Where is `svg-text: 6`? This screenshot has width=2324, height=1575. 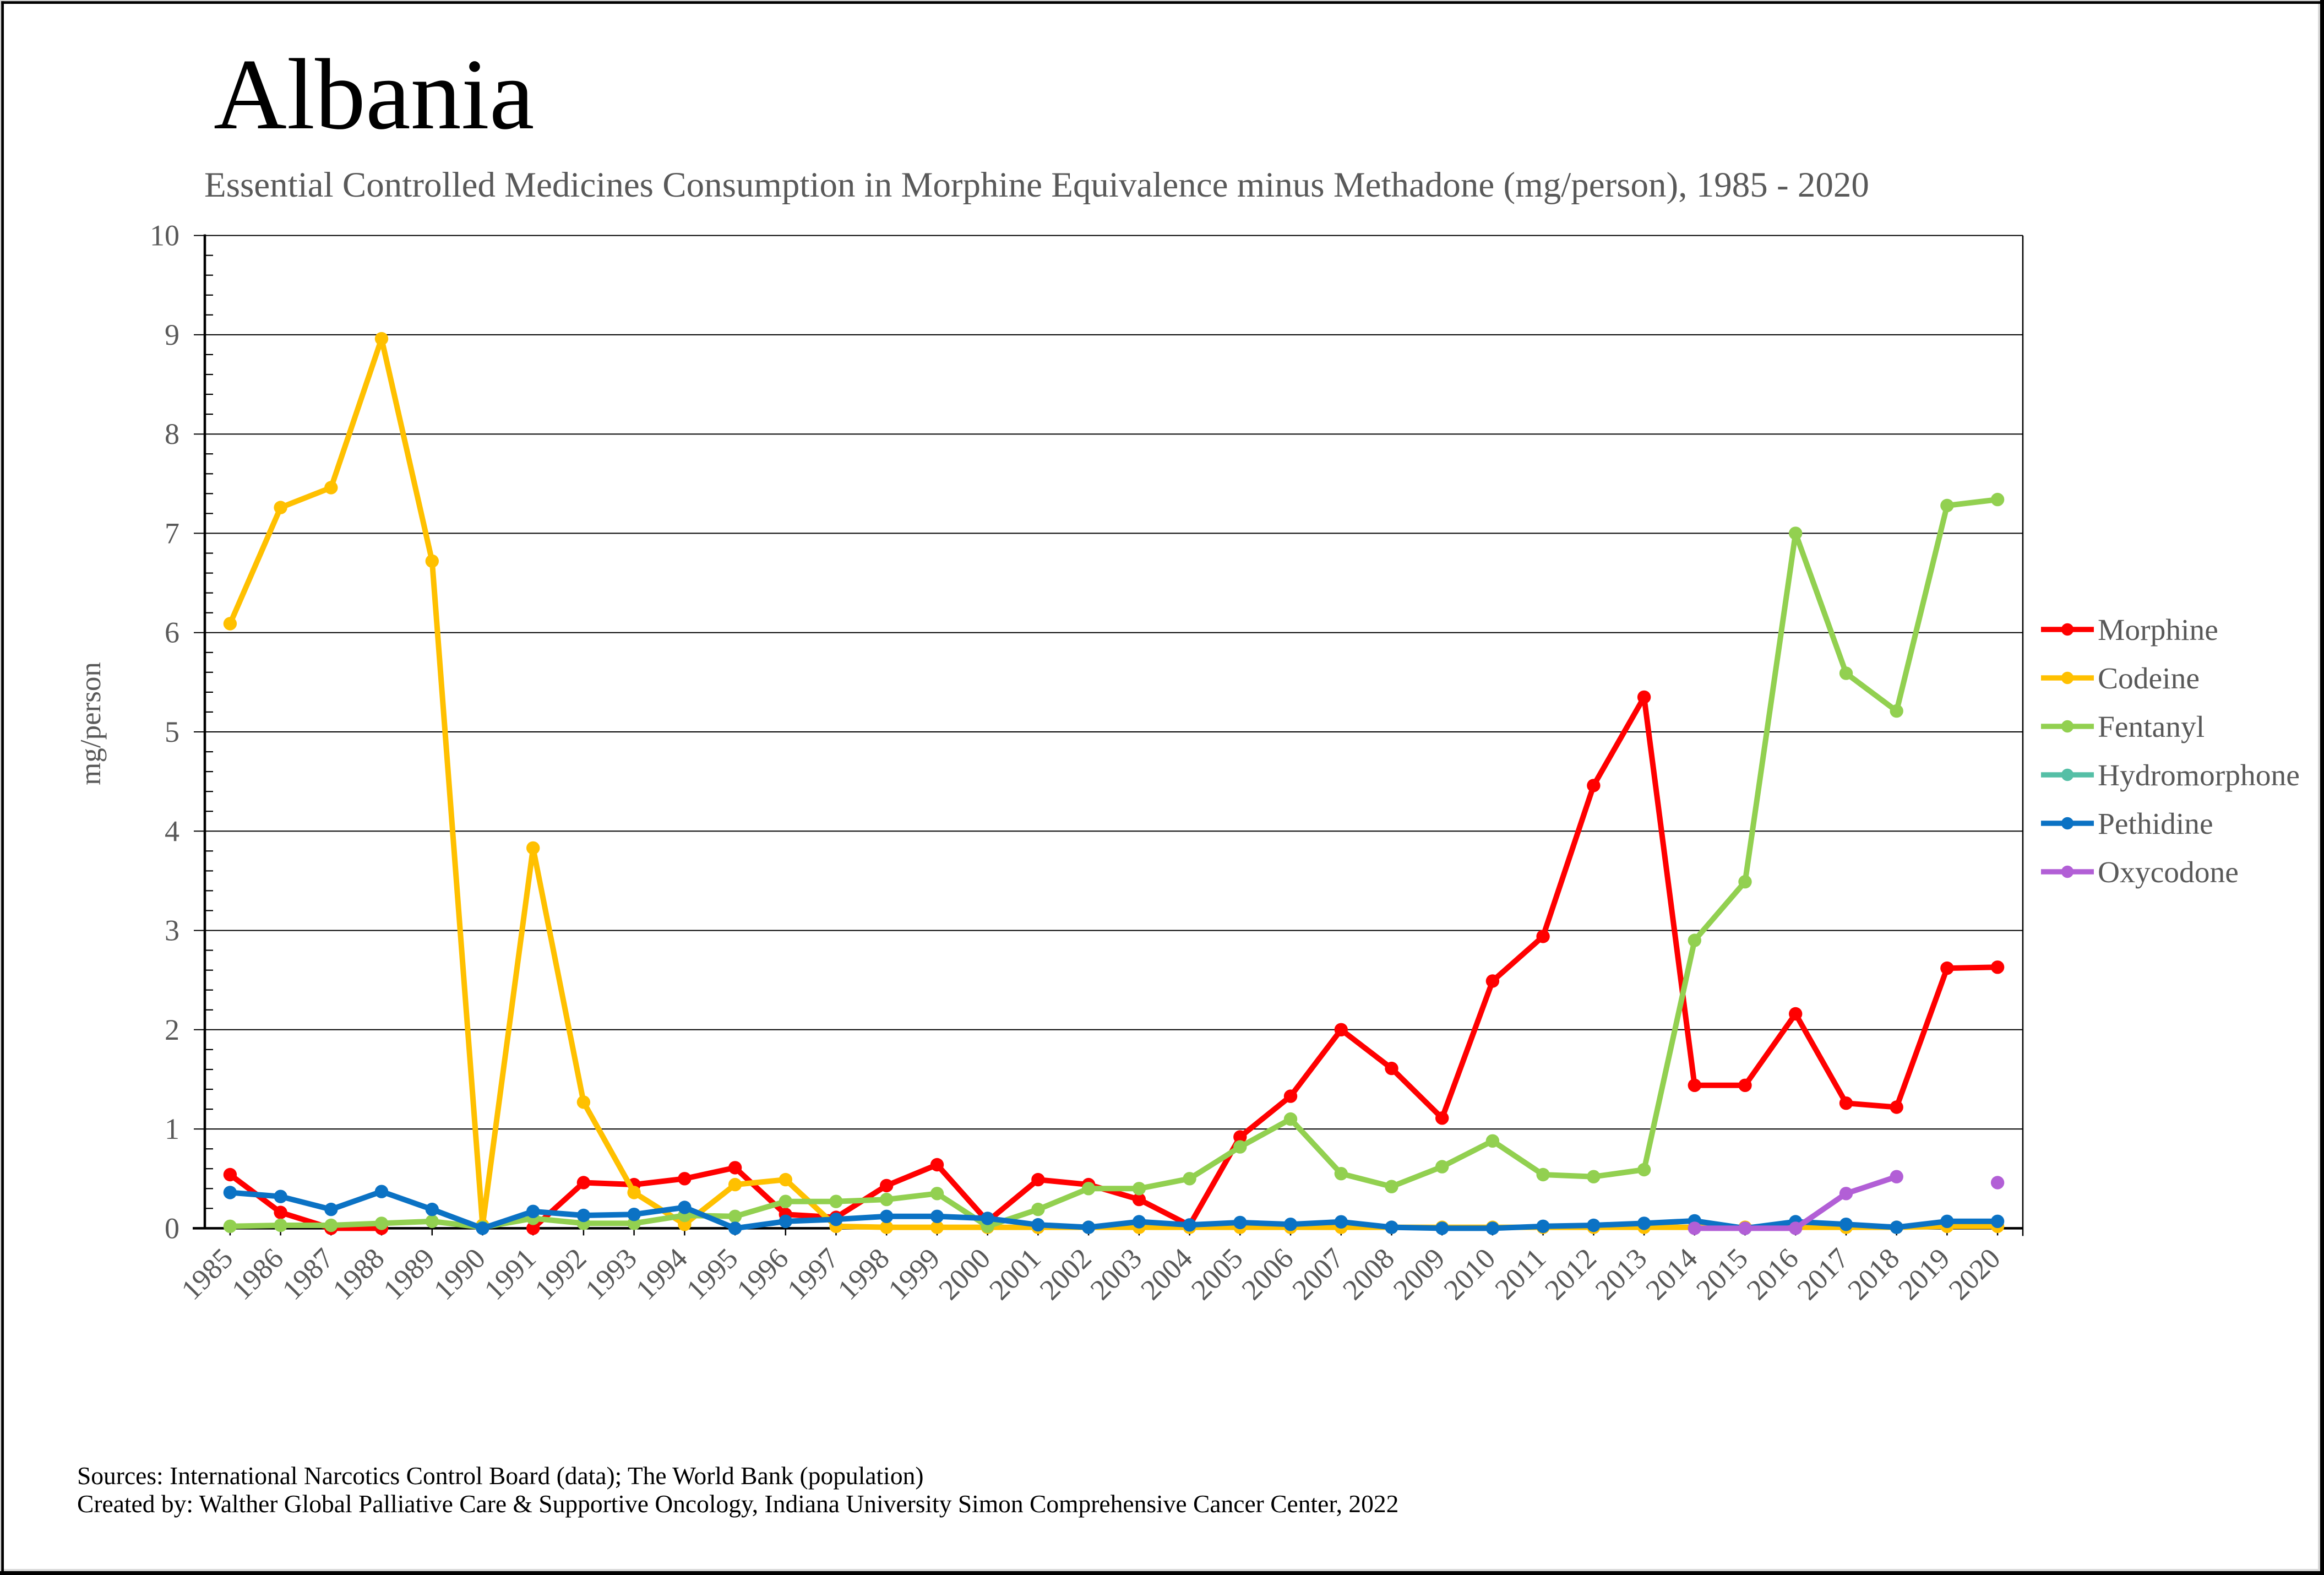 svg-text: 6 is located at coordinates (172, 633).